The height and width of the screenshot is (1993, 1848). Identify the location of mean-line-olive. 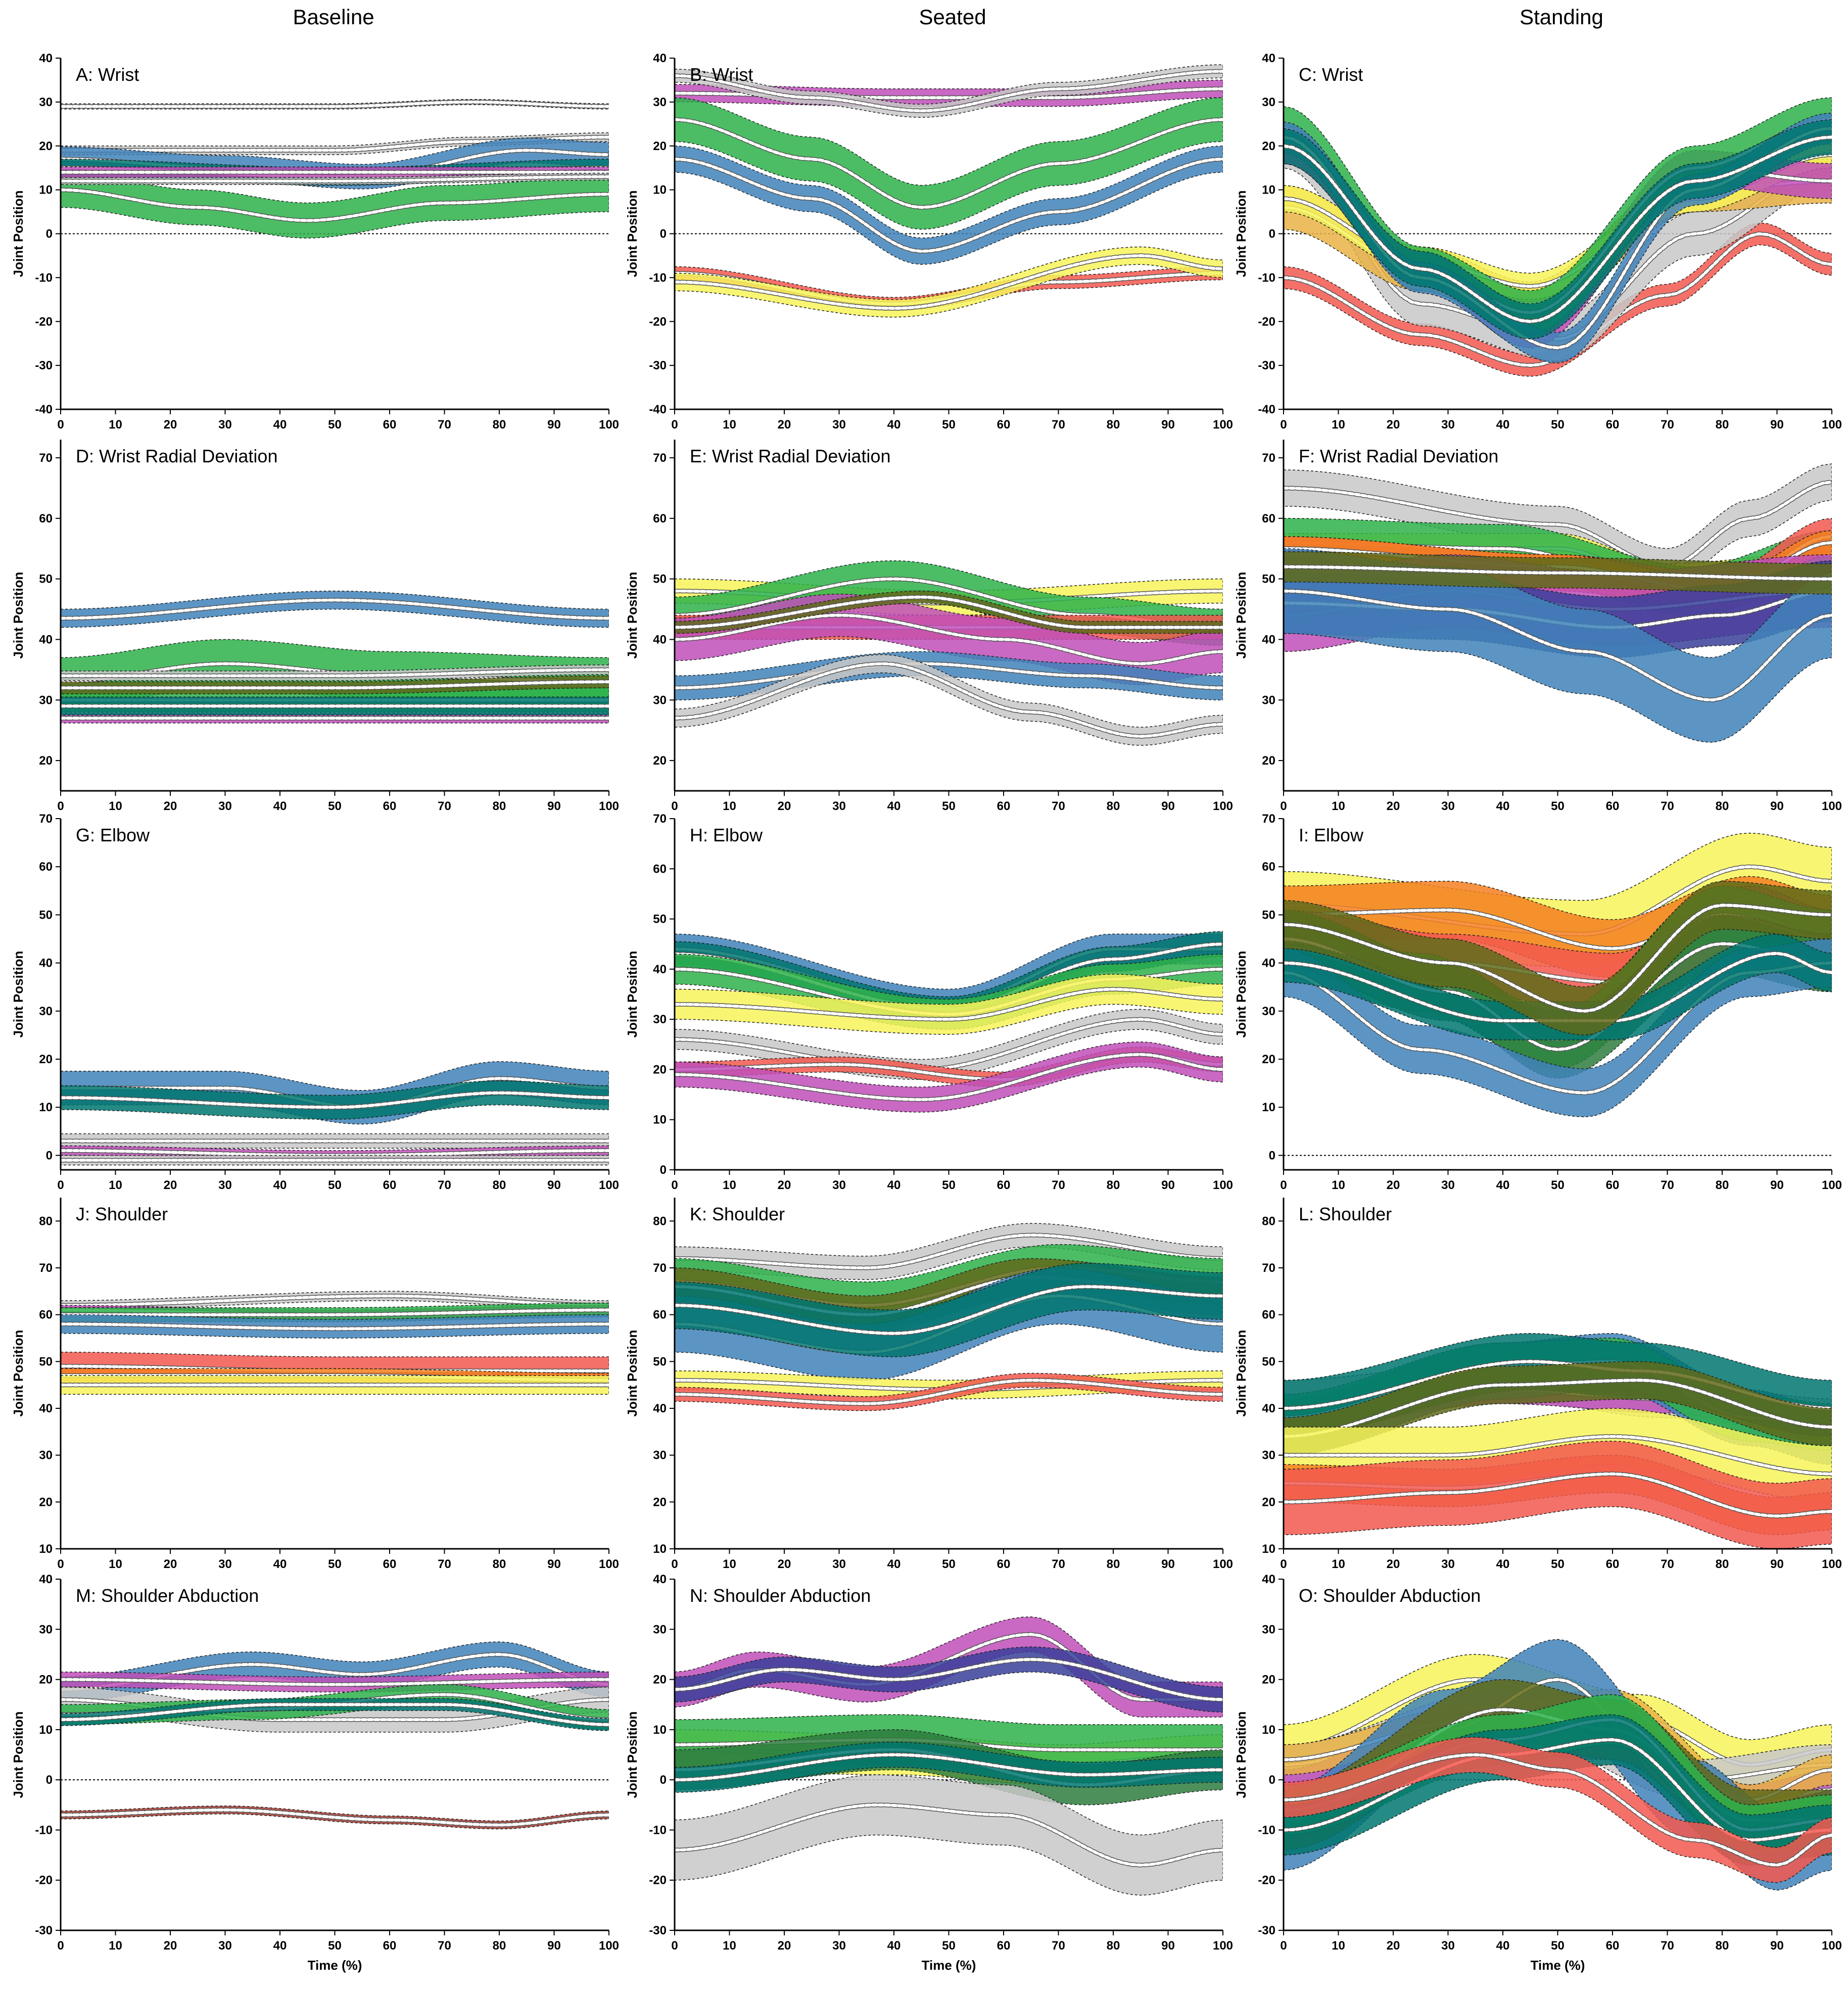
(335, 685).